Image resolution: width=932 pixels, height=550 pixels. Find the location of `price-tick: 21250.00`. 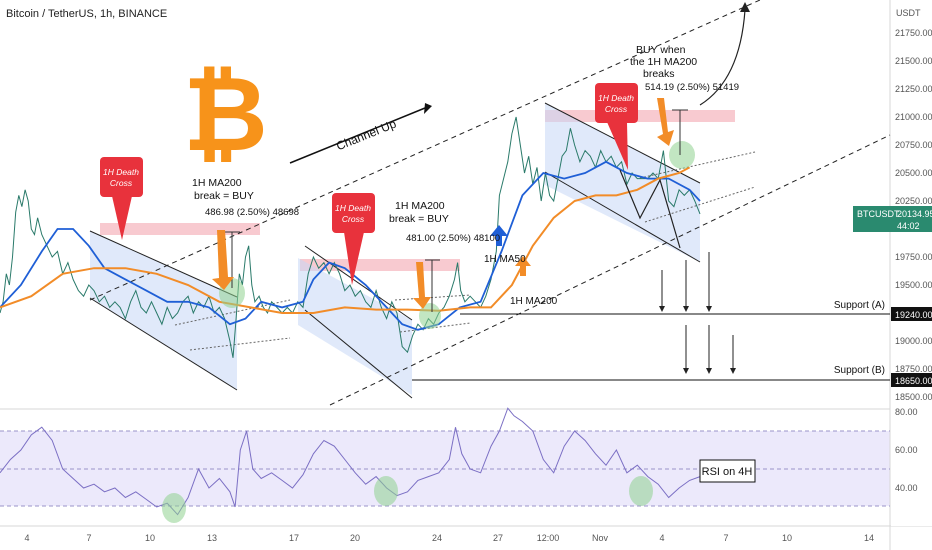

price-tick: 21250.00 is located at coordinates (913, 89).